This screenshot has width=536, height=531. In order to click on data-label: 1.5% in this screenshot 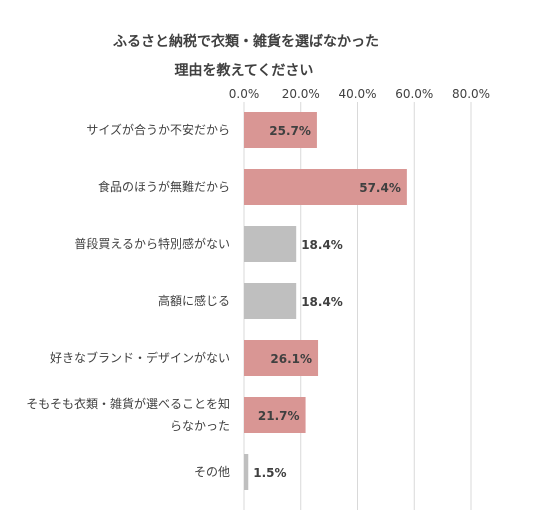, I will do `click(269, 473)`.